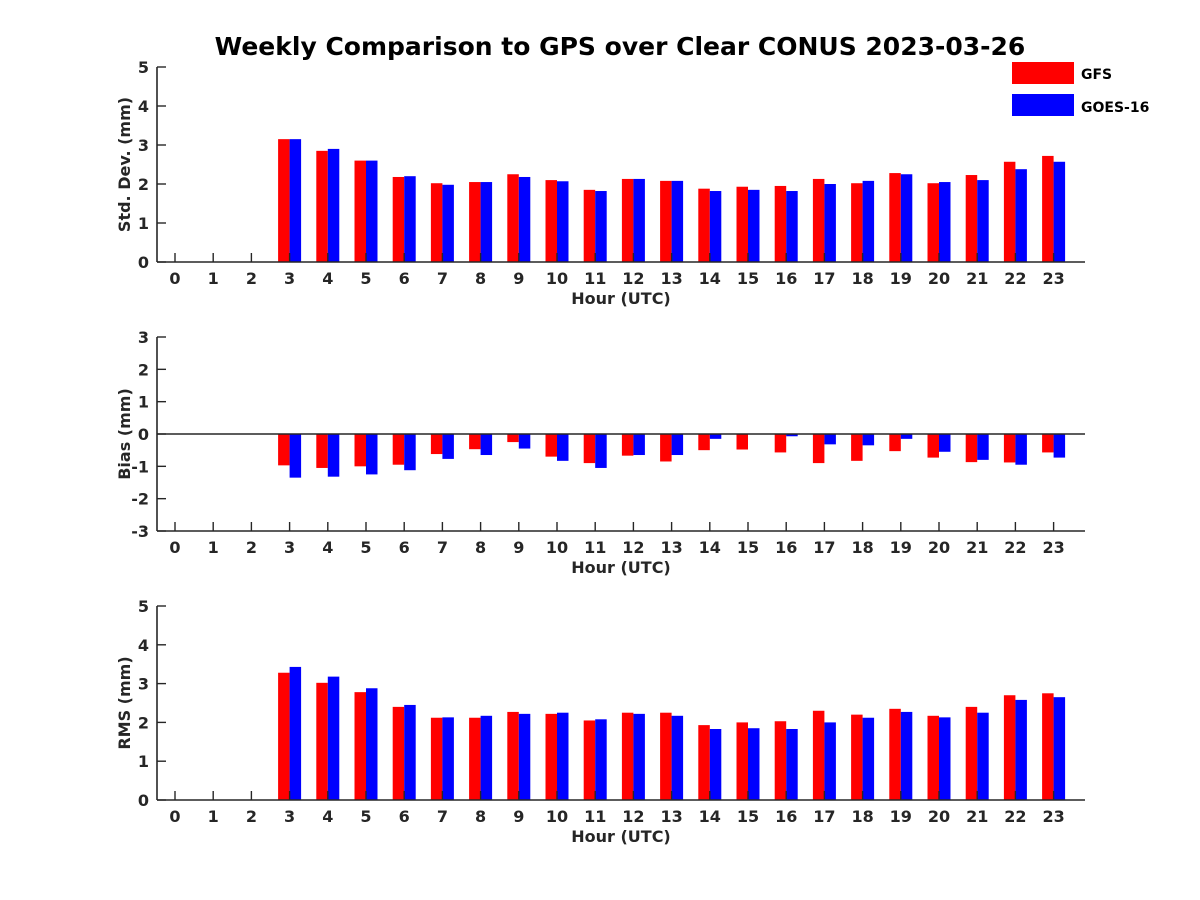  I want to click on x-tick-label: 21, so click(977, 816).